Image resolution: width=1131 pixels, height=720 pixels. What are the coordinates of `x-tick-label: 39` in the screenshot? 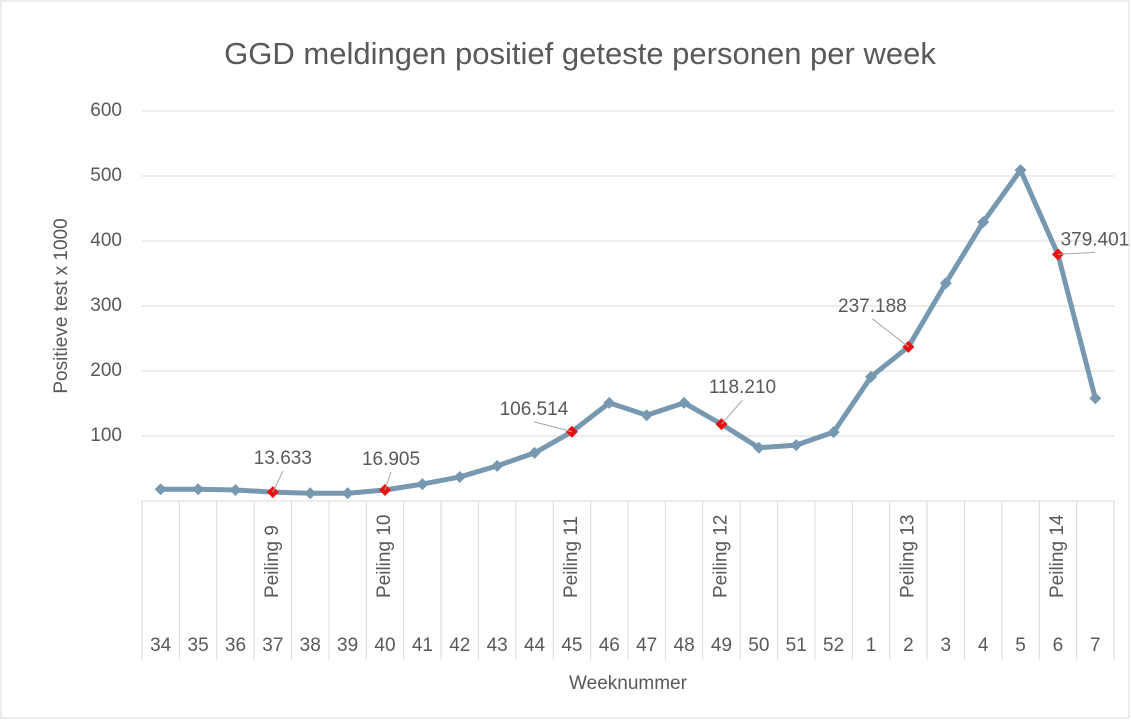 It's located at (347, 645).